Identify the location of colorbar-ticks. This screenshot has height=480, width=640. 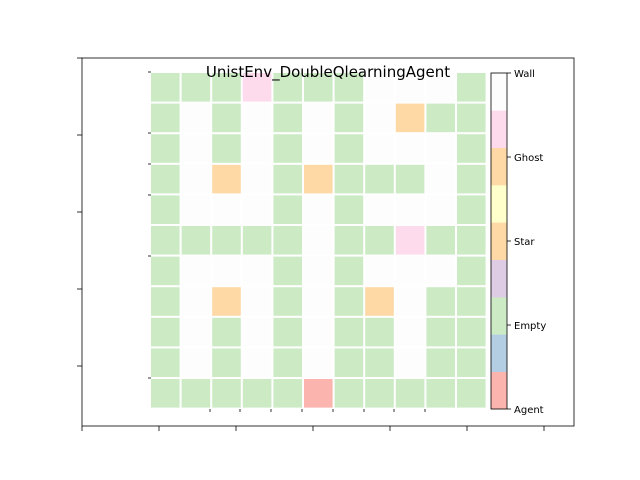
(509, 241).